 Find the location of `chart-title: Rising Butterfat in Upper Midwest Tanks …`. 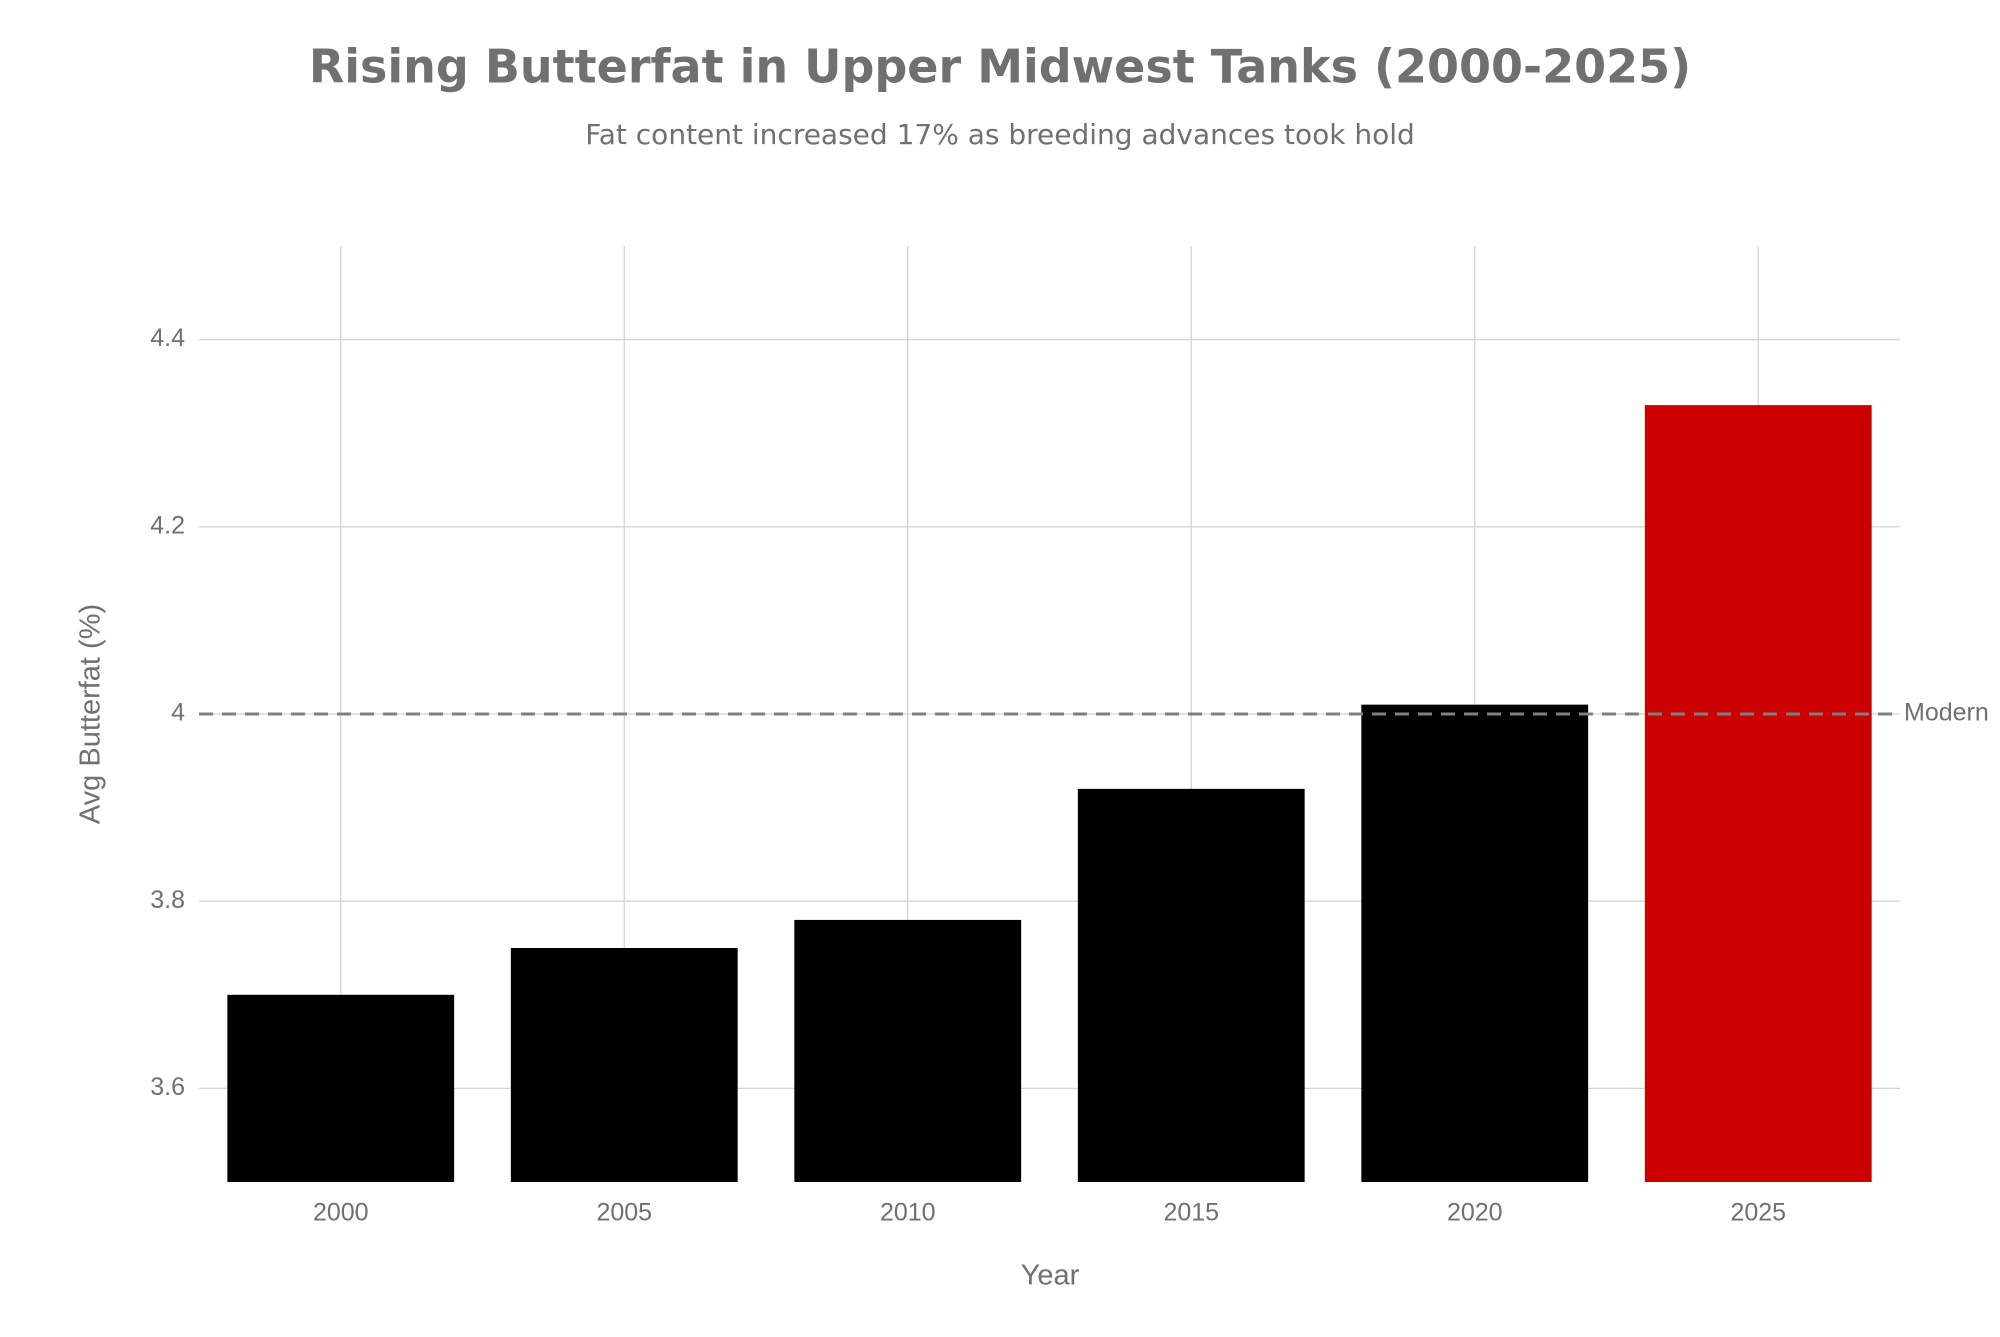

chart-title: Rising Butterfat in Upper Midwest Tanks … is located at coordinates (1000, 67).